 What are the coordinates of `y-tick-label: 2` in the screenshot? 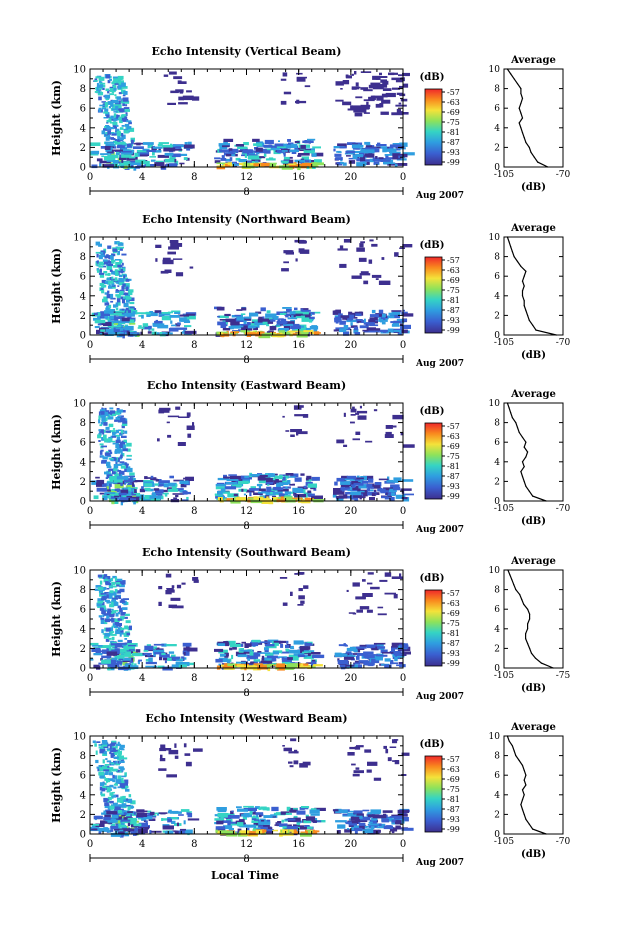 It's located at (83, 815).